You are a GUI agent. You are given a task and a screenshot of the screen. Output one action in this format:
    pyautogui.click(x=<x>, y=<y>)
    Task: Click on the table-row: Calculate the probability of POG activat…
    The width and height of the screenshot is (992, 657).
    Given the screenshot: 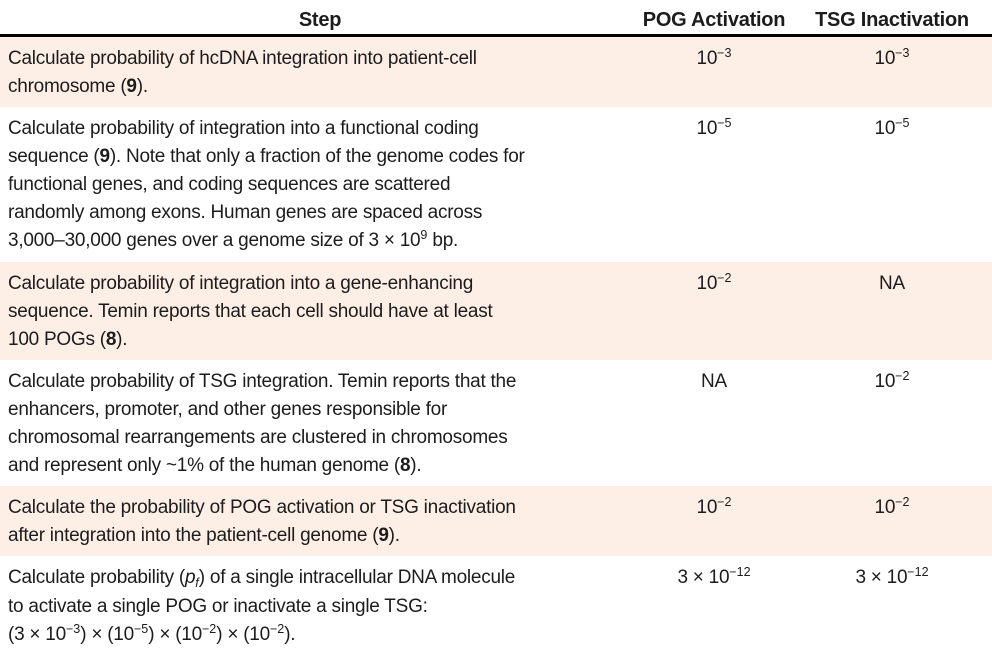 What is the action you would take?
    pyautogui.click(x=496, y=521)
    